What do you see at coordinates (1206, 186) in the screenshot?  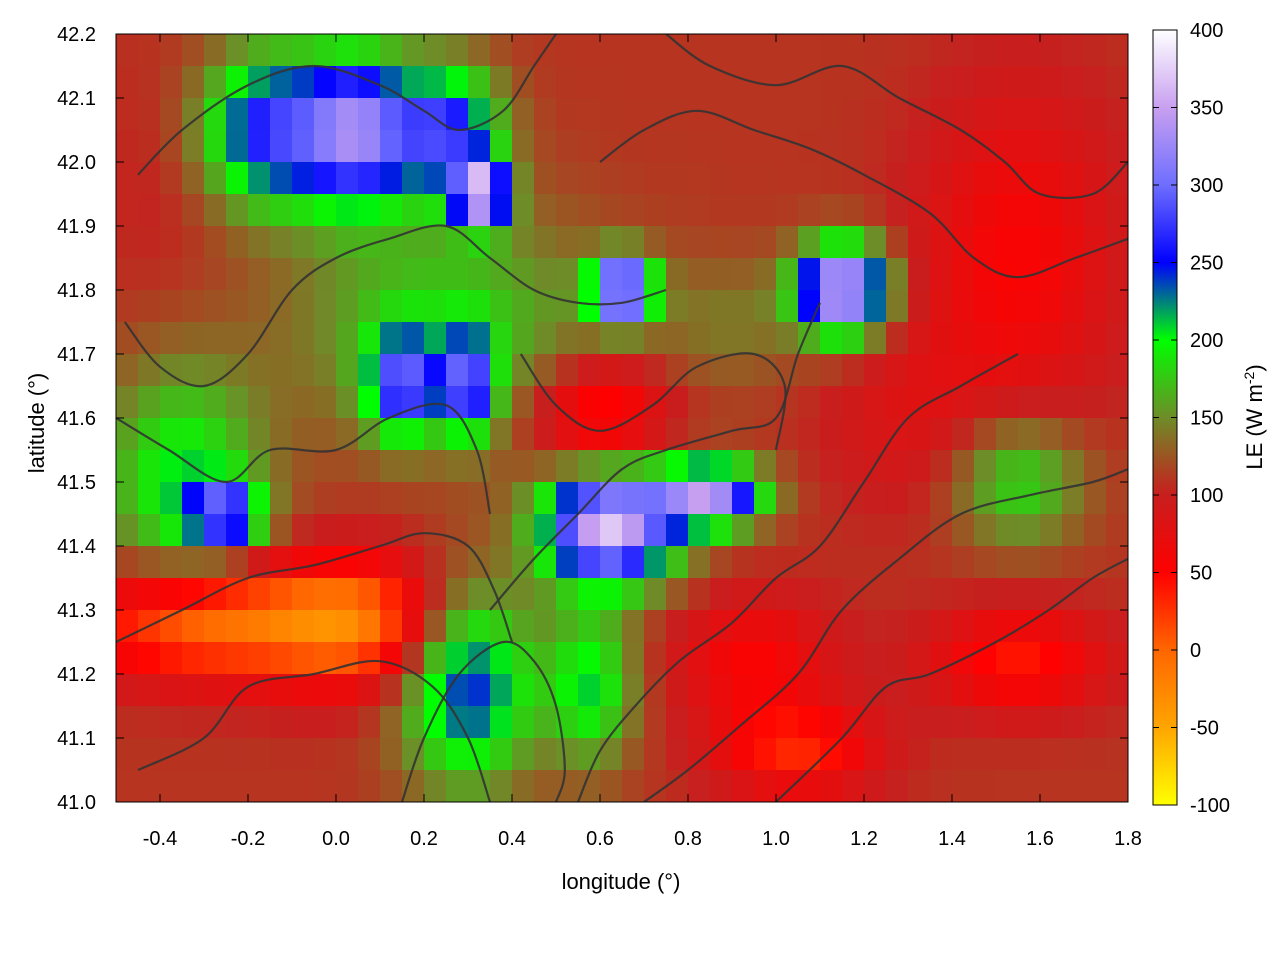 I see `colorbar-tick-label: 300` at bounding box center [1206, 186].